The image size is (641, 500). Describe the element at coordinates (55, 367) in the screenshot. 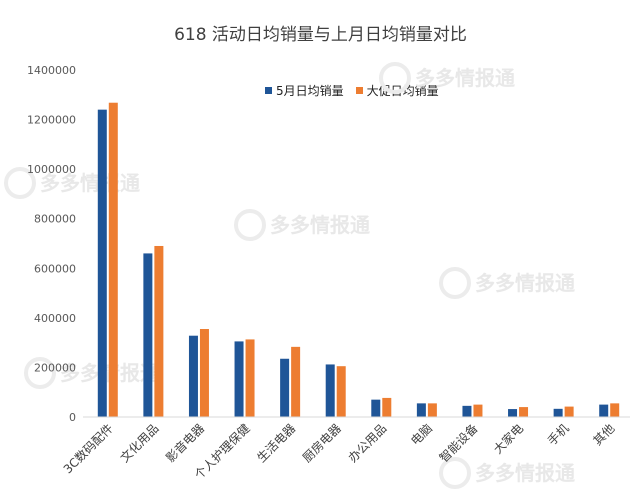

I see `y-tick-label: 200000` at that location.